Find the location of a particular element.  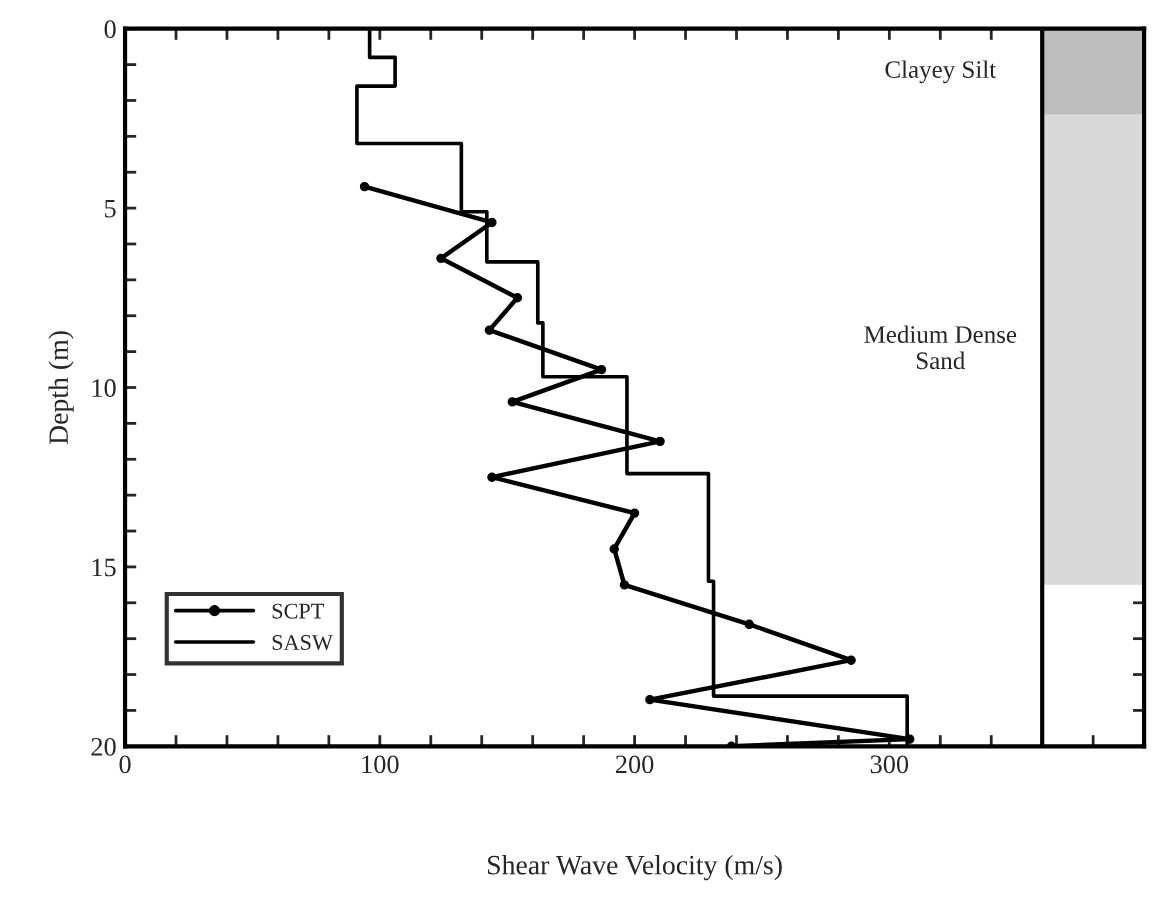

y-tick-label: 0 is located at coordinates (110, 29).